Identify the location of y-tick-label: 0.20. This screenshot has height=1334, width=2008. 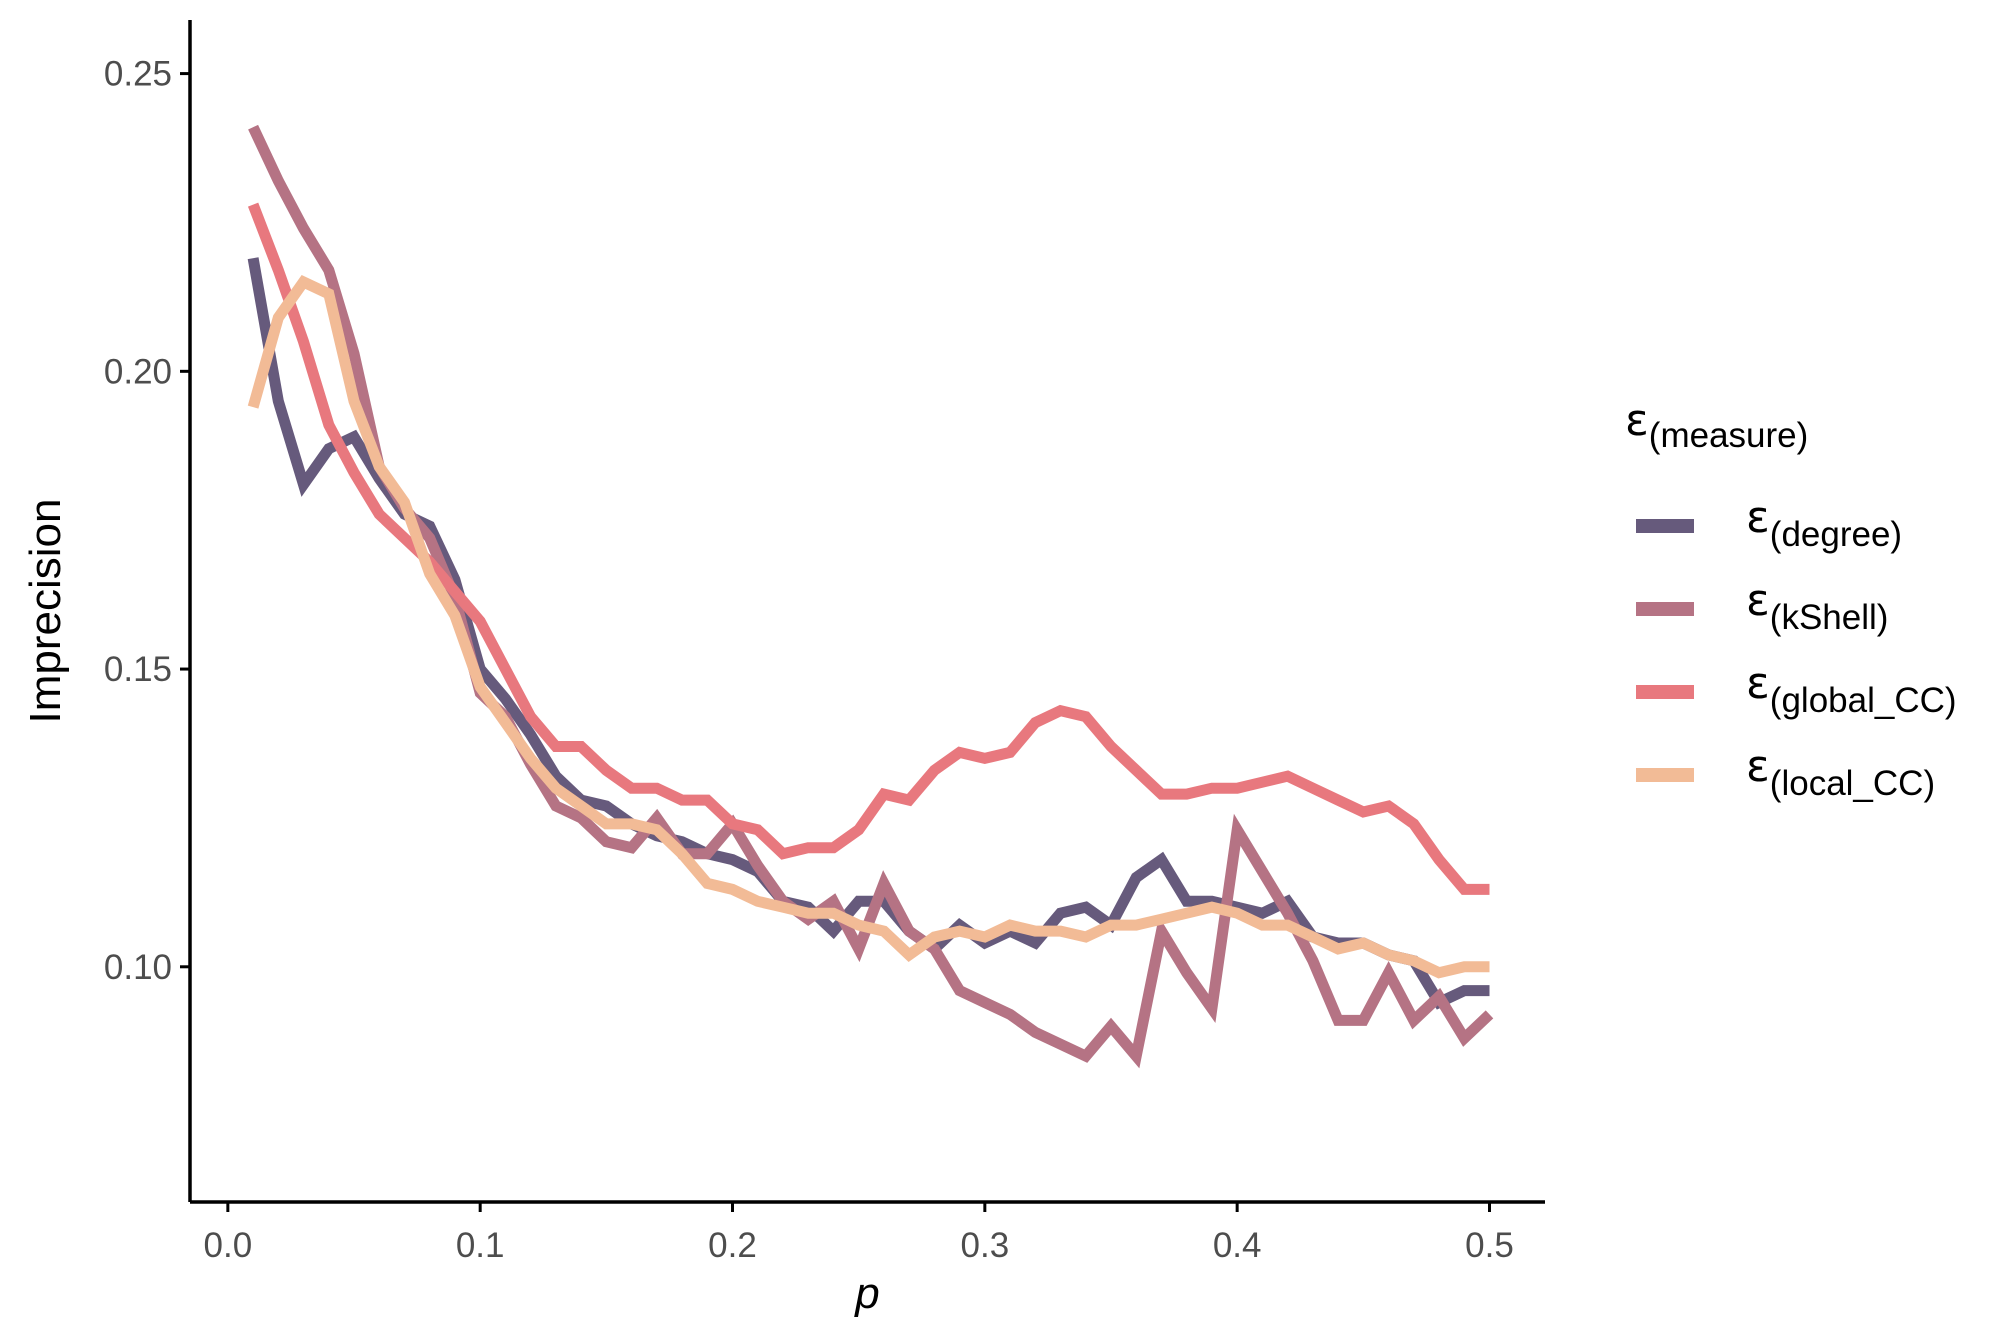
(138, 371).